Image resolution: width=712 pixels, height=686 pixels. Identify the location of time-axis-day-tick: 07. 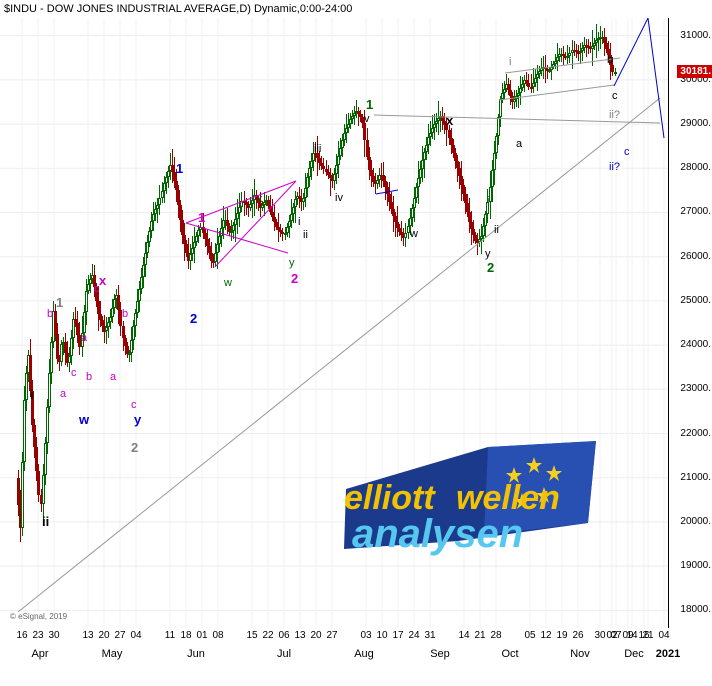
(616, 635).